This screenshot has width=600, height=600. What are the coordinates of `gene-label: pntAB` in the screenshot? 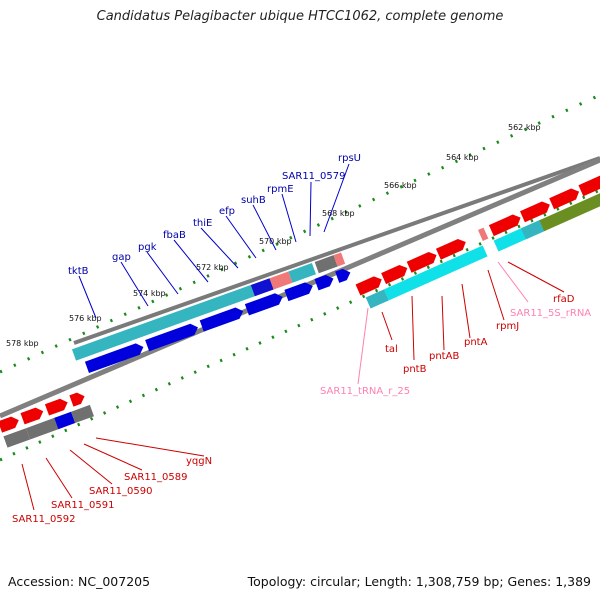 It's located at (444, 356).